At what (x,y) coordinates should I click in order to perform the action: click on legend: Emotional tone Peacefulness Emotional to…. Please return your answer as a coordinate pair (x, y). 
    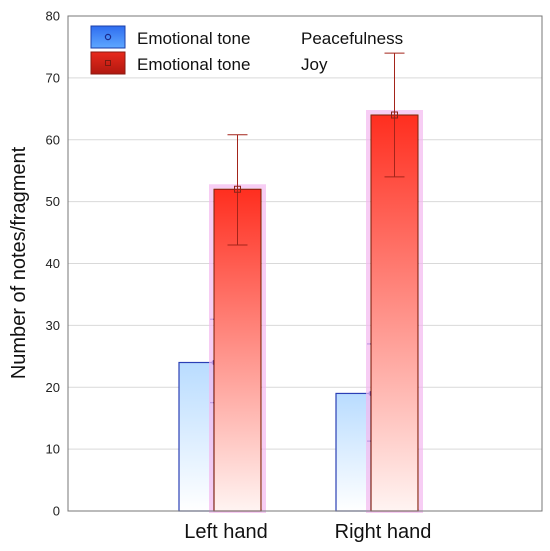
    Looking at the image, I should click on (246, 50).